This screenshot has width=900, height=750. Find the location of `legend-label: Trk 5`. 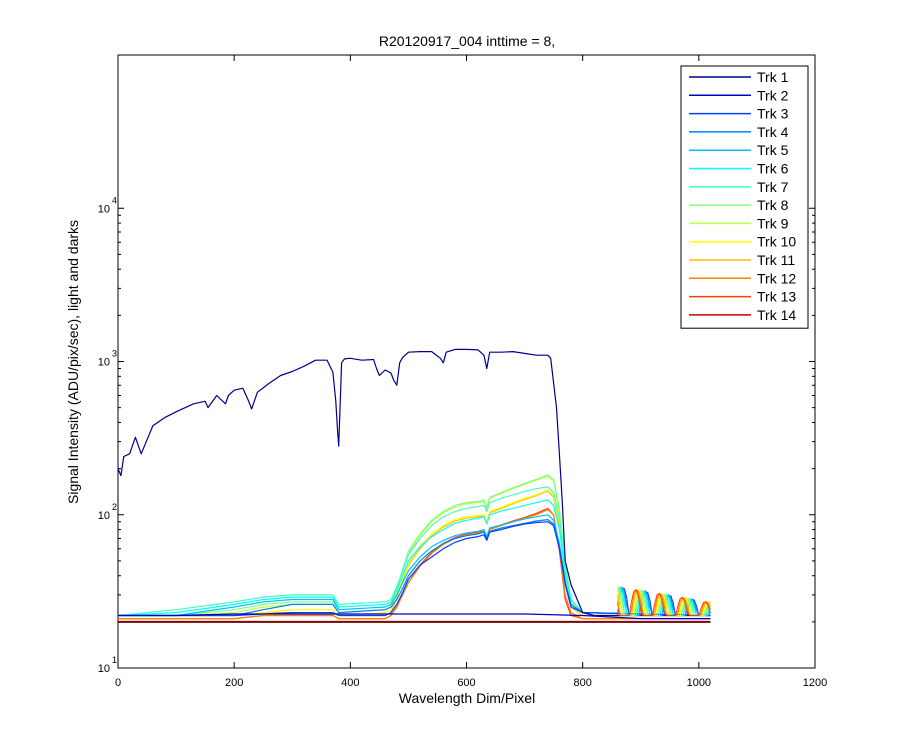

legend-label: Trk 5 is located at coordinates (773, 150).